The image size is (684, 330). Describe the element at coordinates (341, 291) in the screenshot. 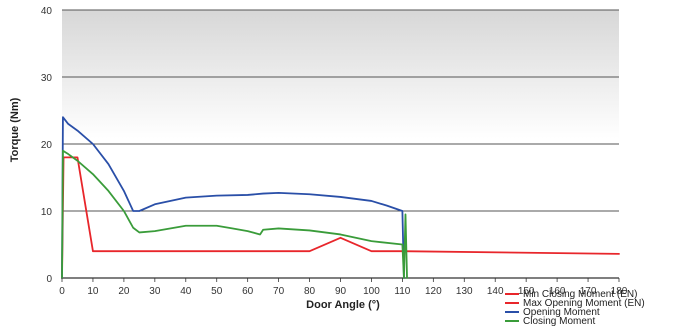

I see `x-tick-label-90: 90` at that location.